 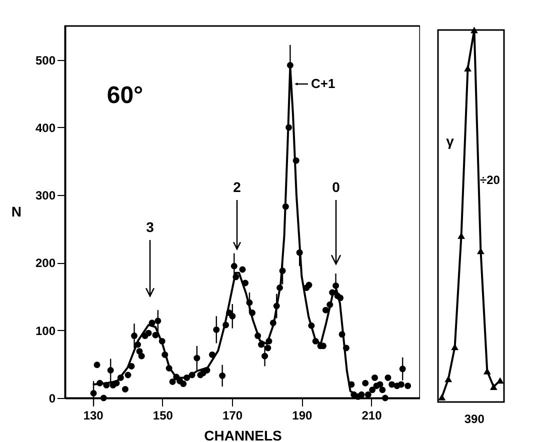 I want to click on x-tick-label: 190, so click(x=302, y=415).